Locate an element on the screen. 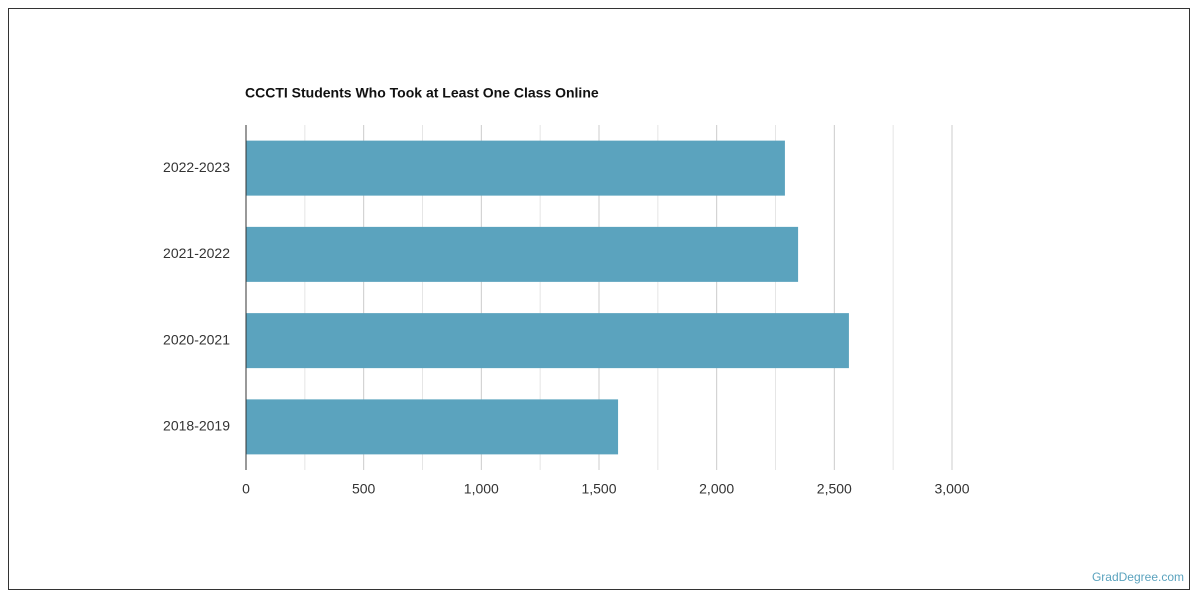 The width and height of the screenshot is (1200, 600). watermark: GradDegree.com is located at coordinates (1138, 577).